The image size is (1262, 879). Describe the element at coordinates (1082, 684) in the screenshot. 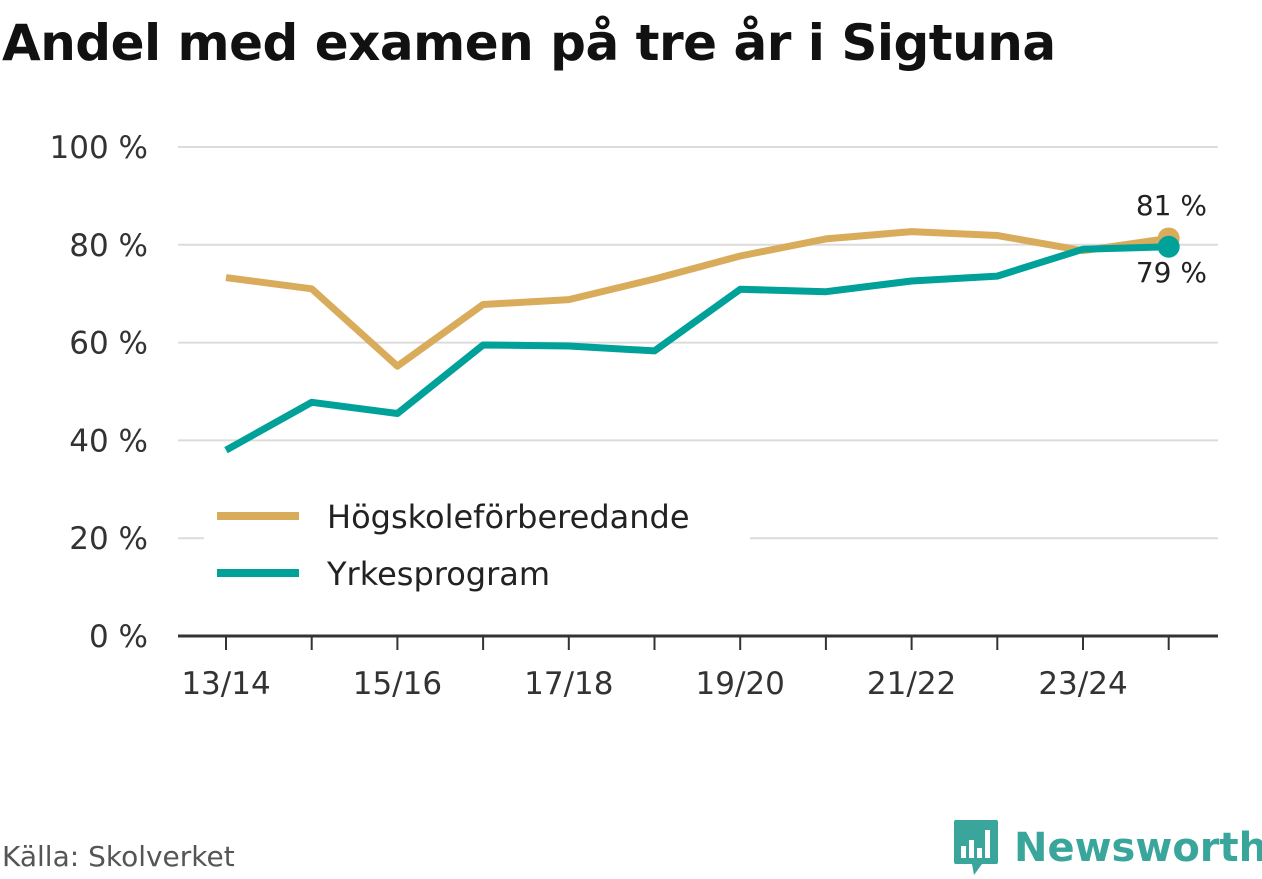

I see `x-tick-label: 23/24` at that location.